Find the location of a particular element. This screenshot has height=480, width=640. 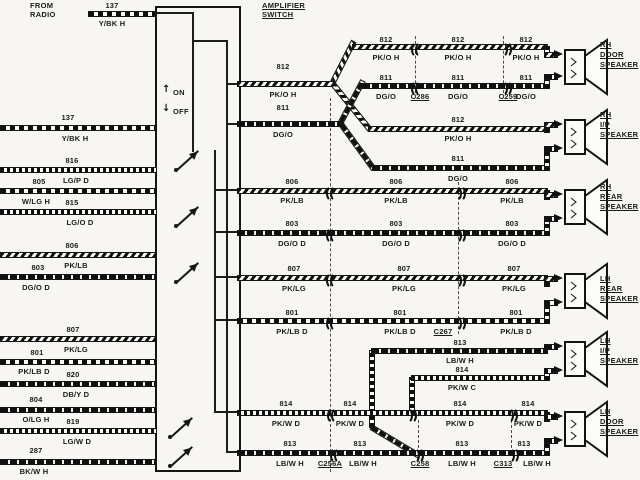

wire-813-lh-ip is located at coordinates (459, 351).